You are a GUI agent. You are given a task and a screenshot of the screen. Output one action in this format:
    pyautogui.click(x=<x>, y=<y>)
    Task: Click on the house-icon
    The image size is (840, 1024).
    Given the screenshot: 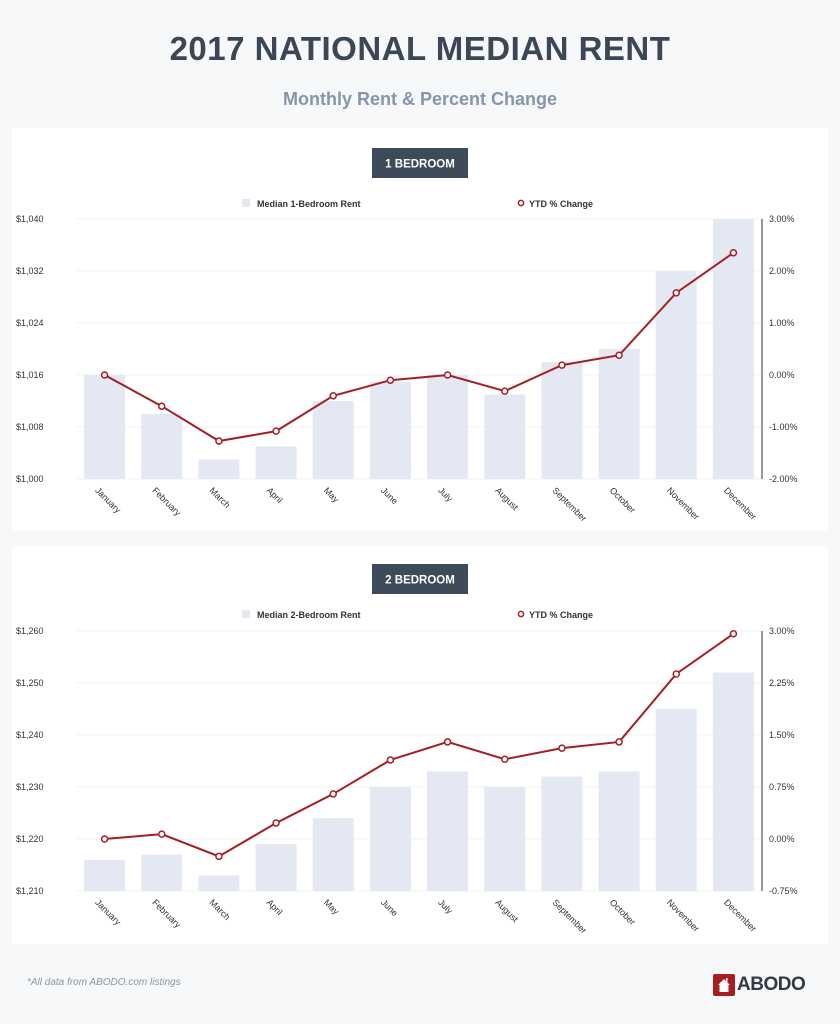 What is the action you would take?
    pyautogui.click(x=724, y=985)
    